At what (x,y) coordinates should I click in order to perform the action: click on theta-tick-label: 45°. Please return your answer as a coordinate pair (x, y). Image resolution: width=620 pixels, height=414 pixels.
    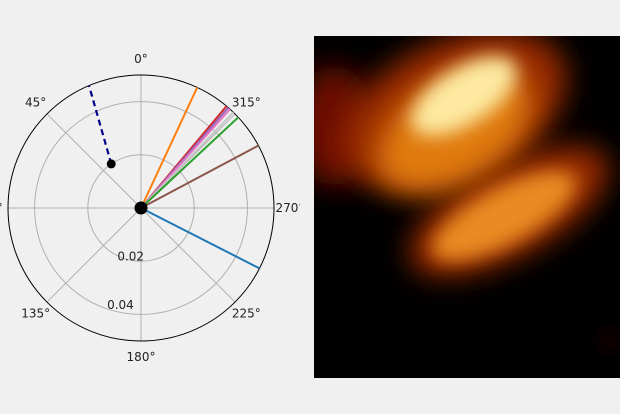
    Looking at the image, I should click on (35, 103).